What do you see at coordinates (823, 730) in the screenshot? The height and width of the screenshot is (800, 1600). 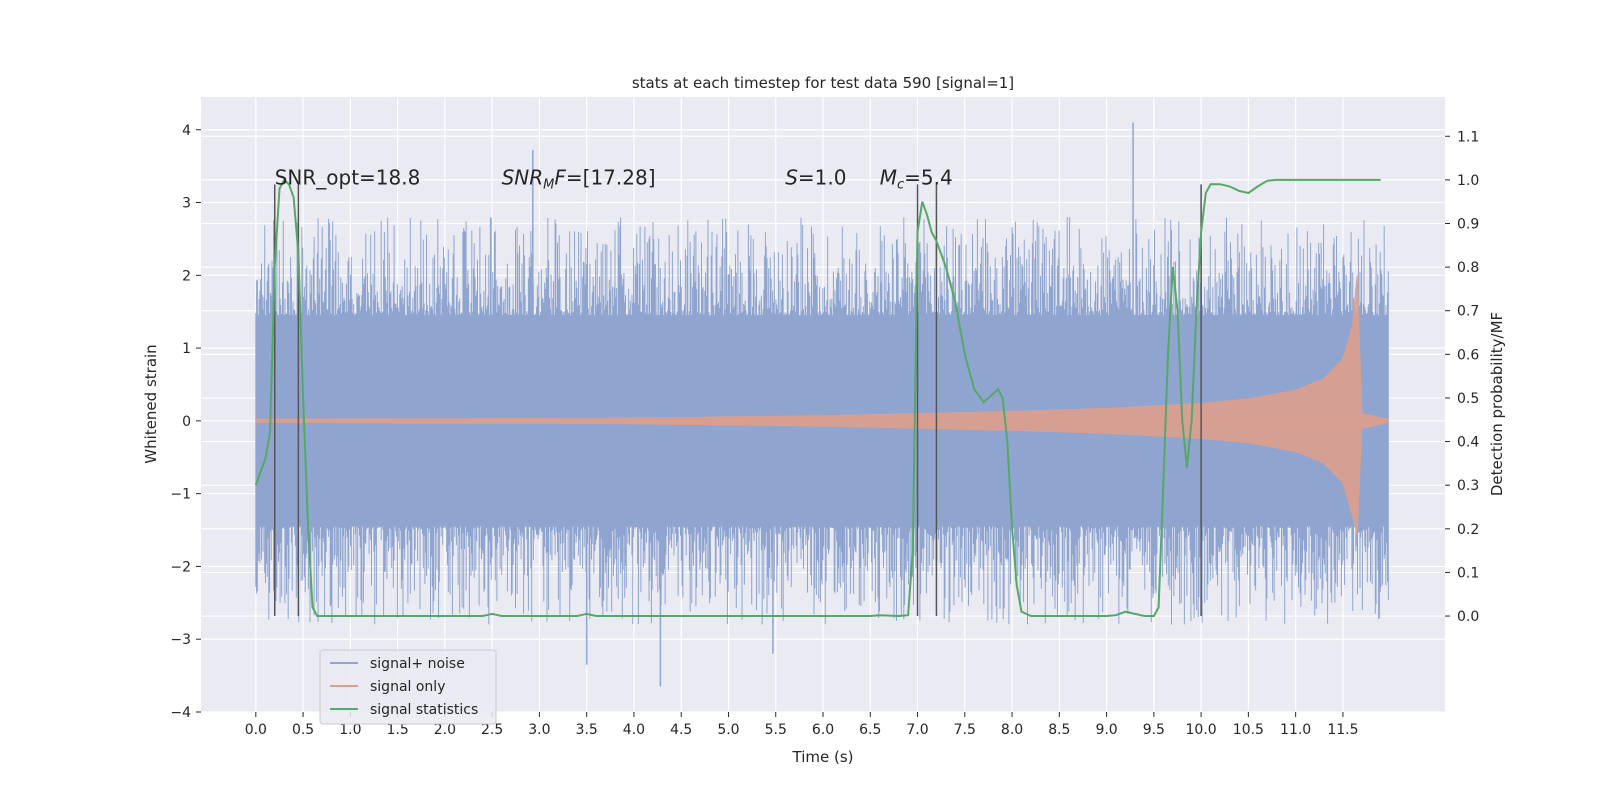 I see `x-tick-label: 6.0` at bounding box center [823, 730].